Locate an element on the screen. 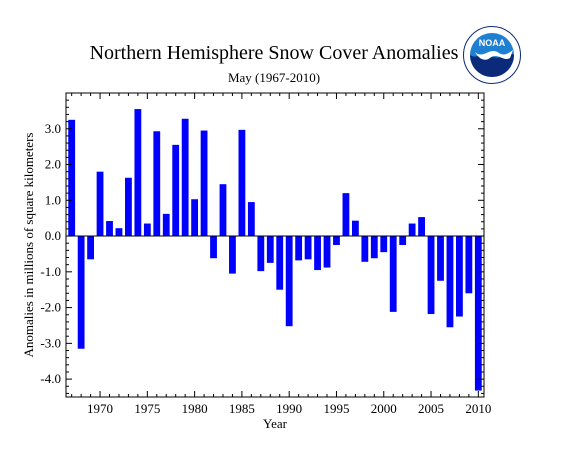 This screenshot has width=570, height=469. x-tick-label: 1975 is located at coordinates (147, 408).